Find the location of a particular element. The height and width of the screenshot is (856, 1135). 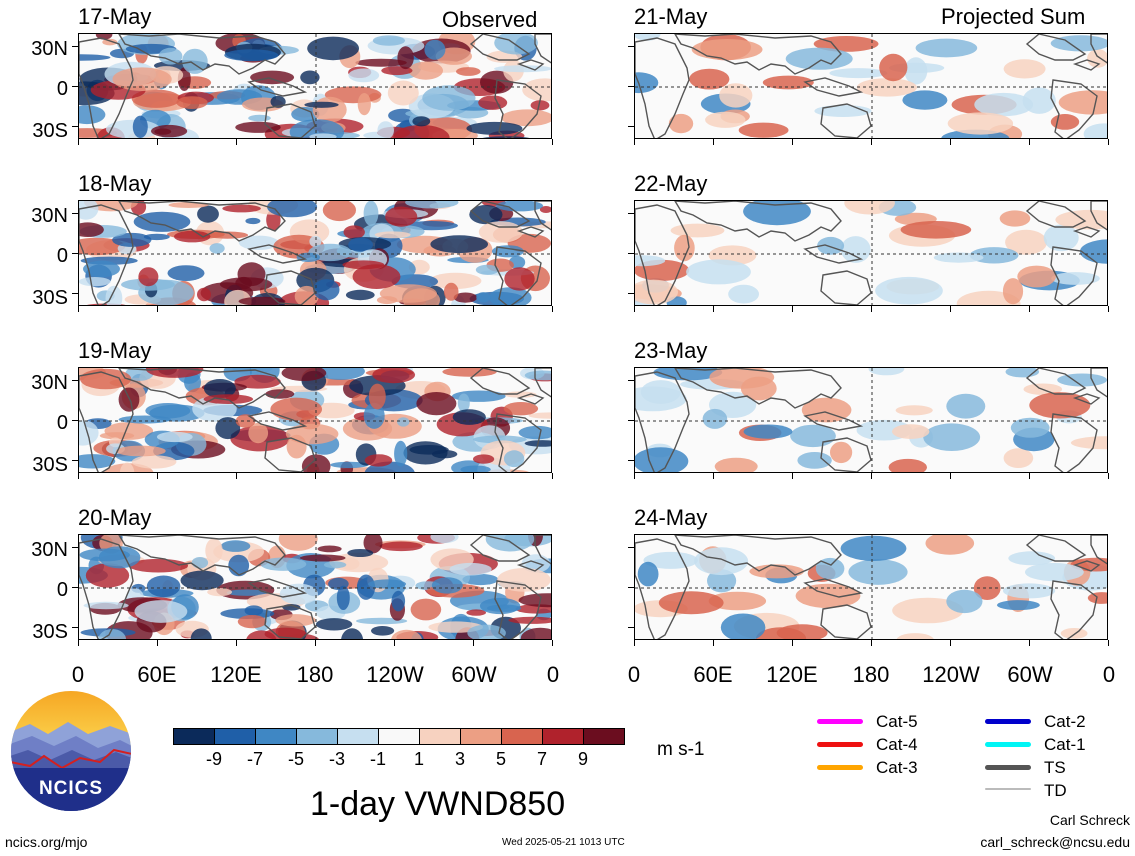

colorbar-tick-label: 5 is located at coordinates (500, 759).